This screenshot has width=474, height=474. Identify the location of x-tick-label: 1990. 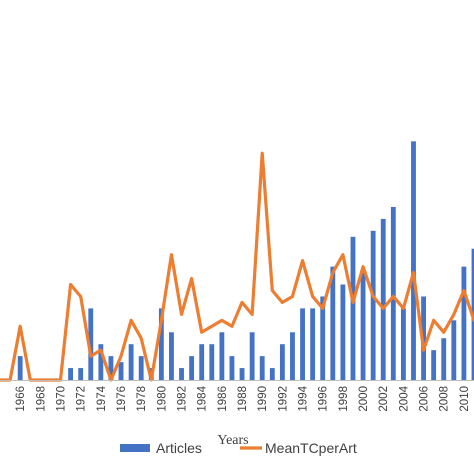
(263, 399).